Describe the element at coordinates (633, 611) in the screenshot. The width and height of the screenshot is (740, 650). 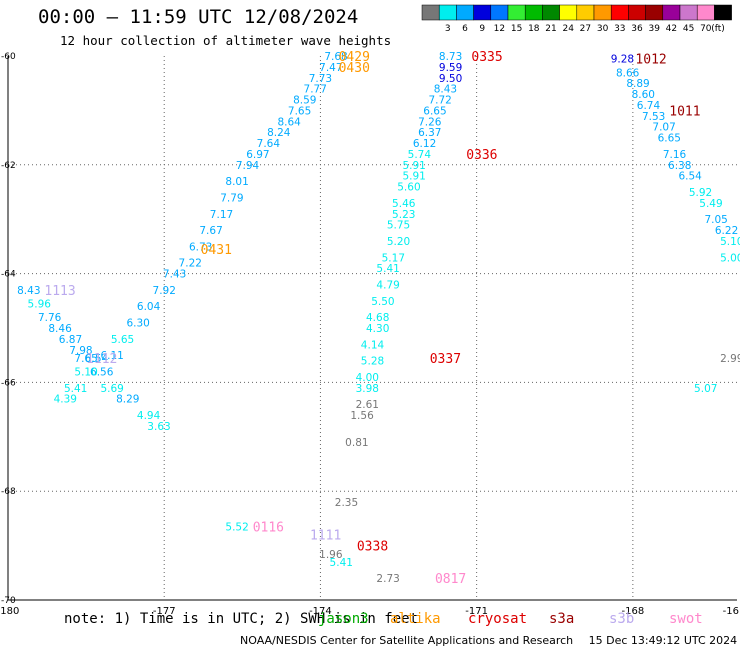
I see `x-tick-label: -168` at that location.